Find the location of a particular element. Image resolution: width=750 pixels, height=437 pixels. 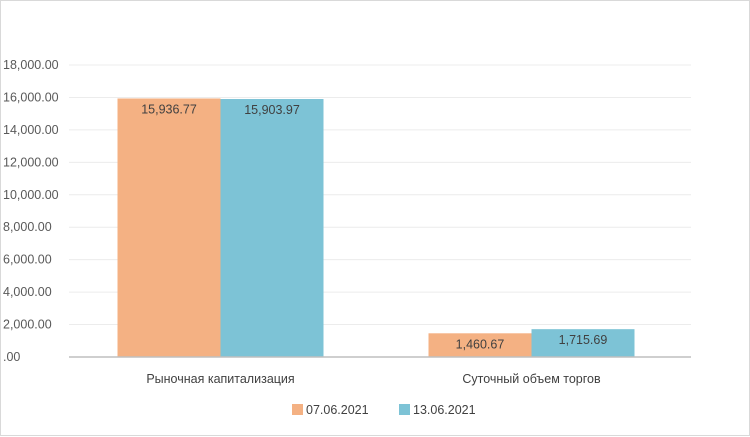

category-label: Суточный объем торгов is located at coordinates (531, 379).